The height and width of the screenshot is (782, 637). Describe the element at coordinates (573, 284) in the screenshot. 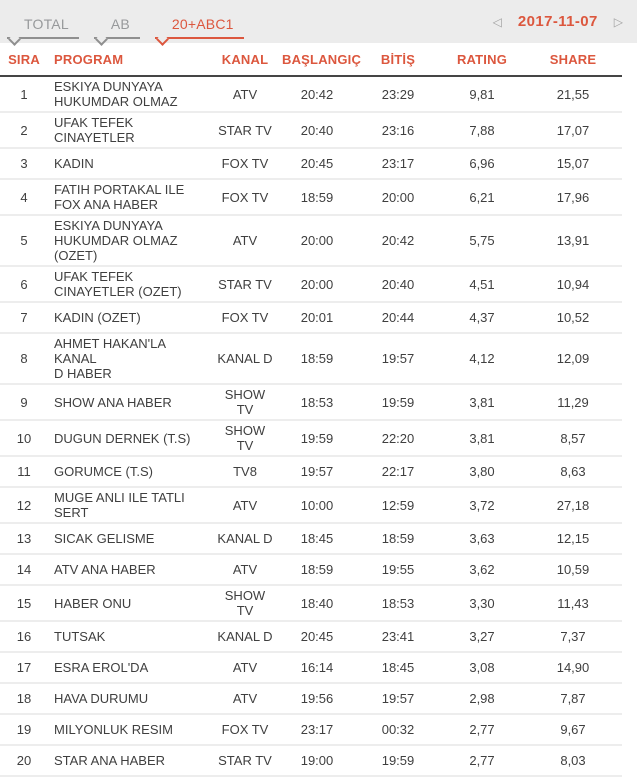

I see `cell-share: 10,94` at that location.